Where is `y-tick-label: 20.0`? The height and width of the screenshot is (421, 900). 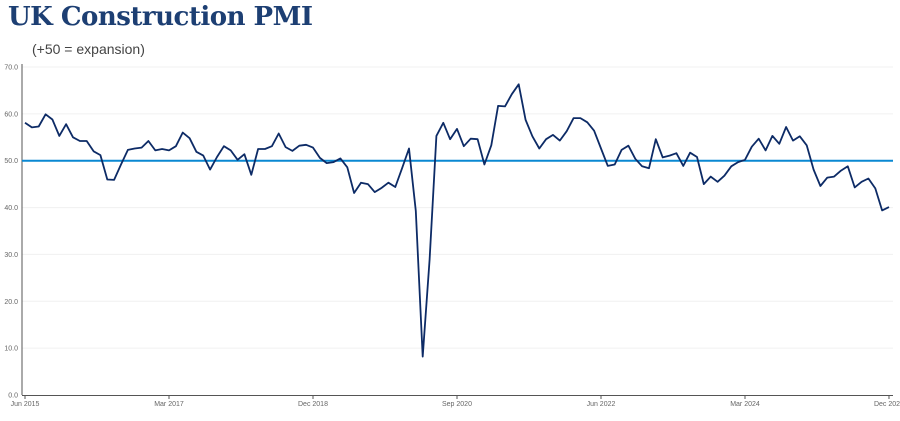 y-tick-label: 20.0 is located at coordinates (11, 302).